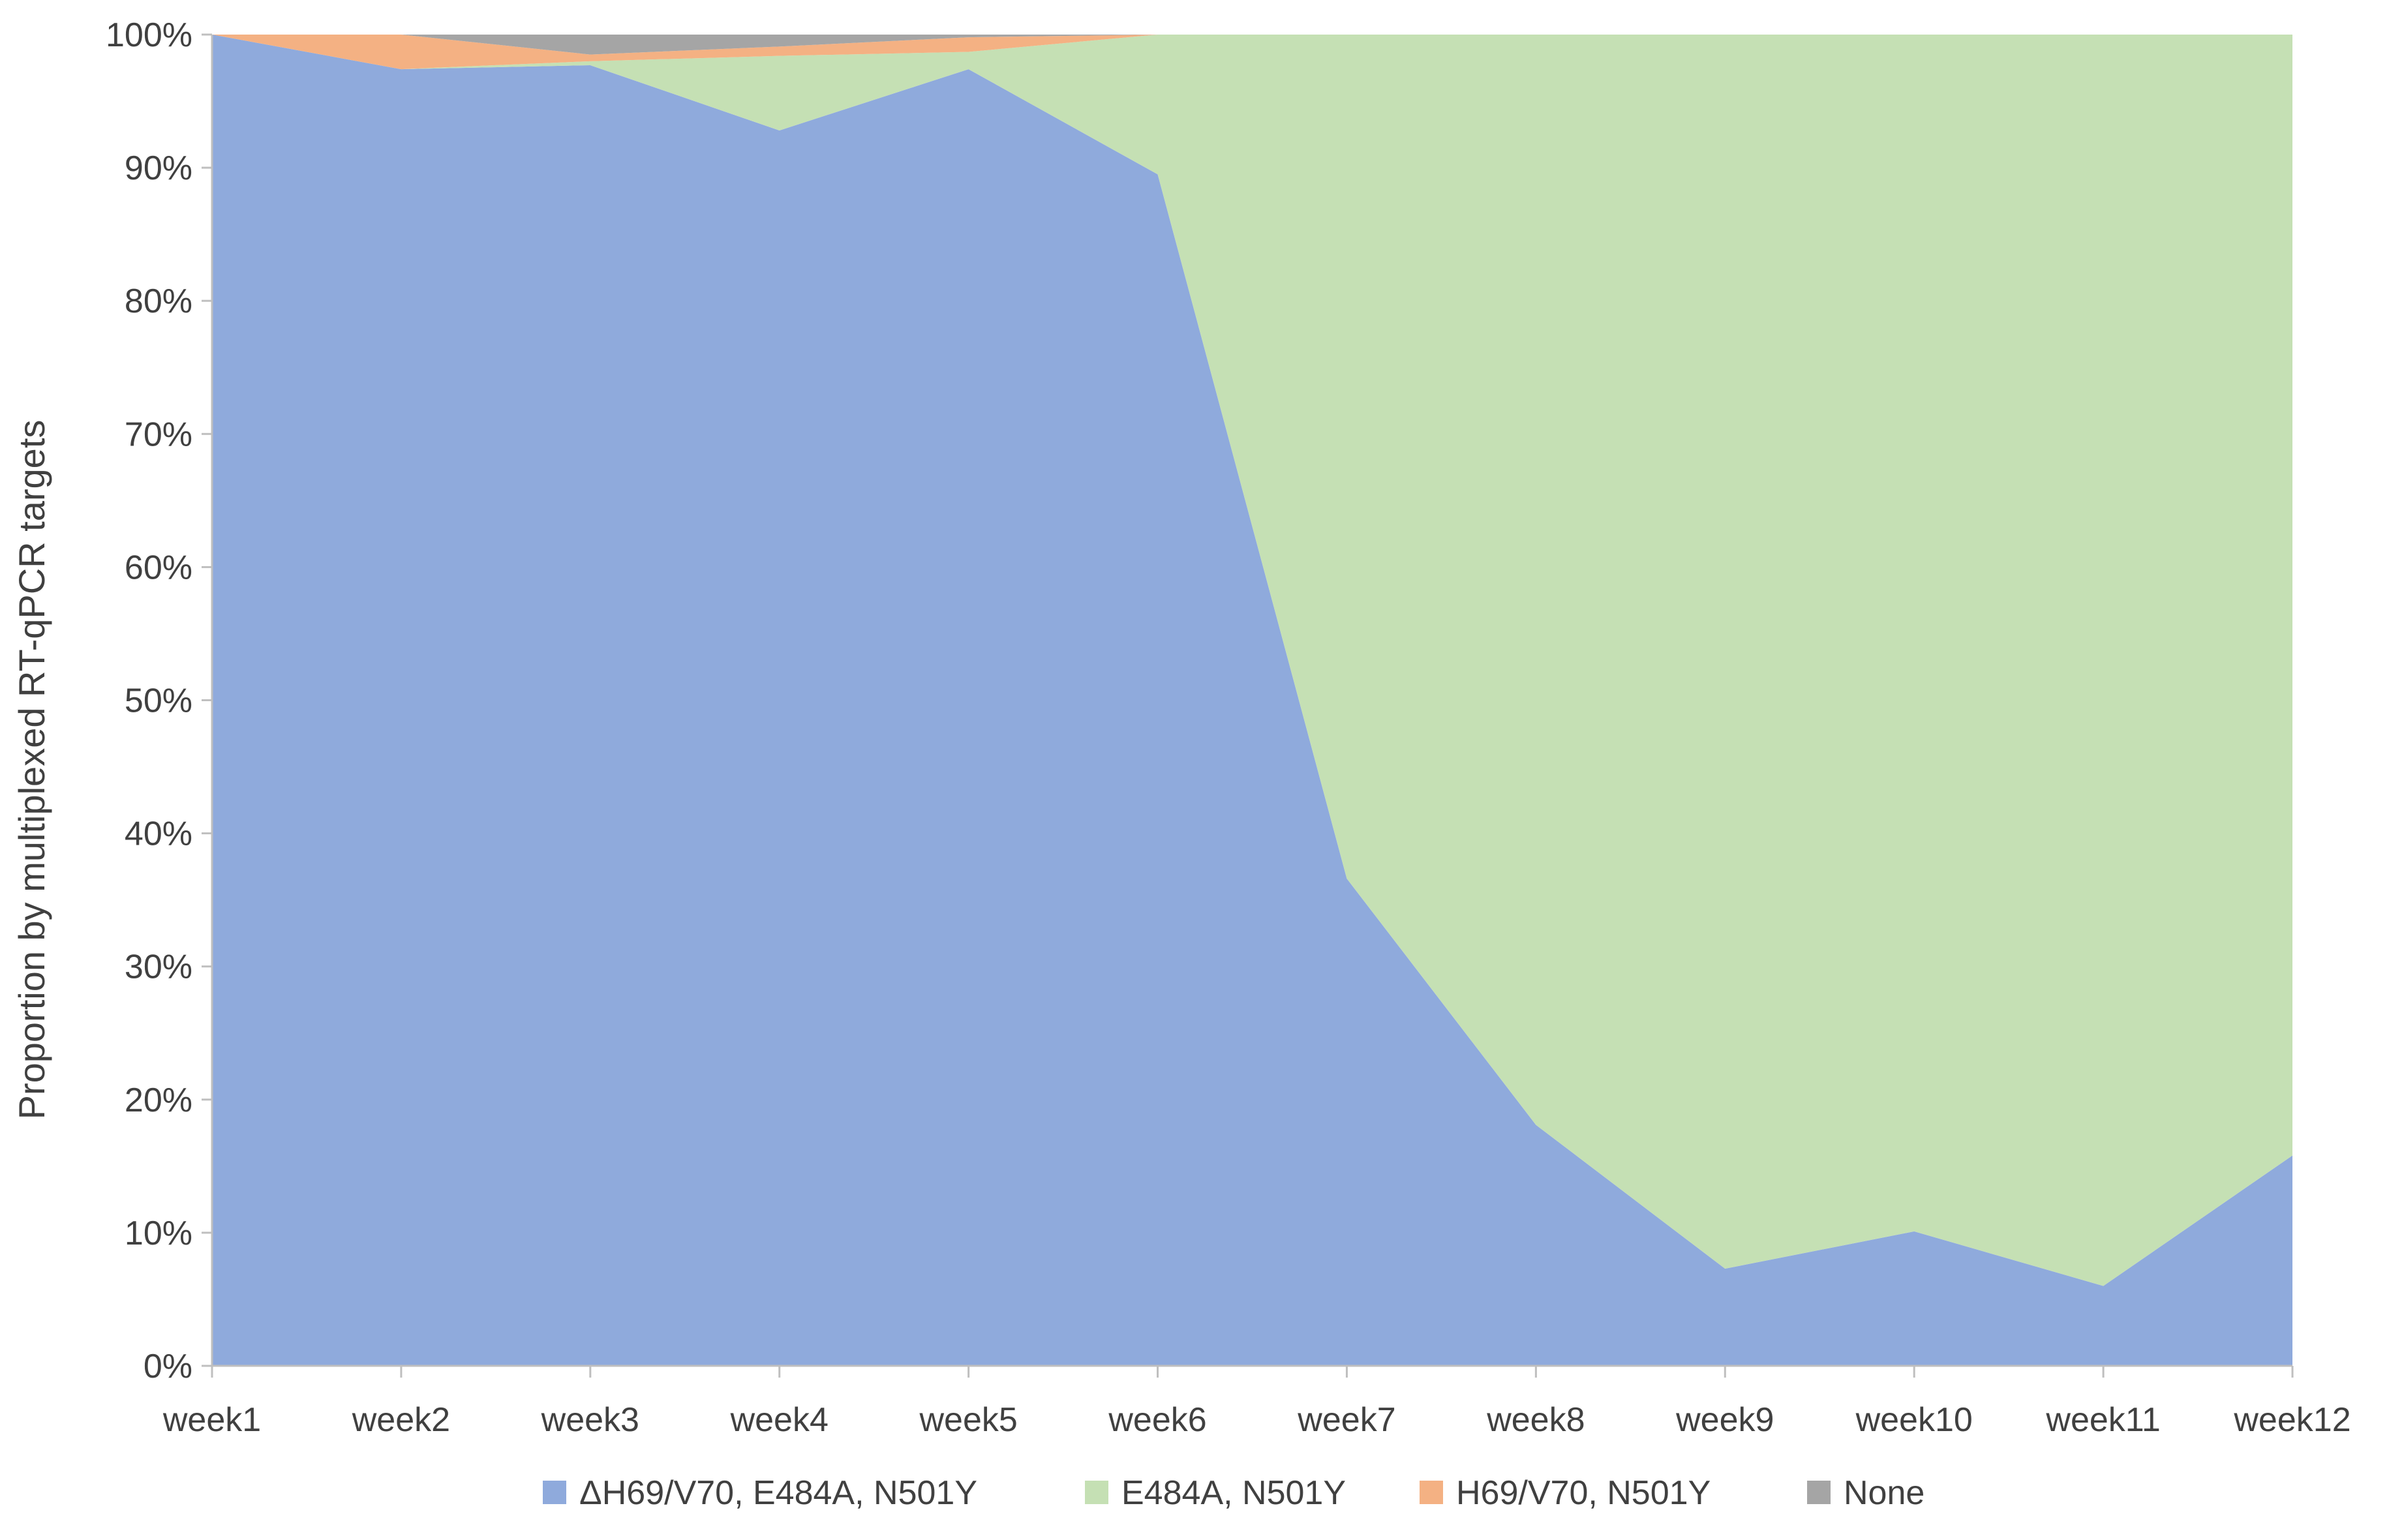  What do you see at coordinates (968, 1420) in the screenshot?
I see `x-tick-label: week5` at bounding box center [968, 1420].